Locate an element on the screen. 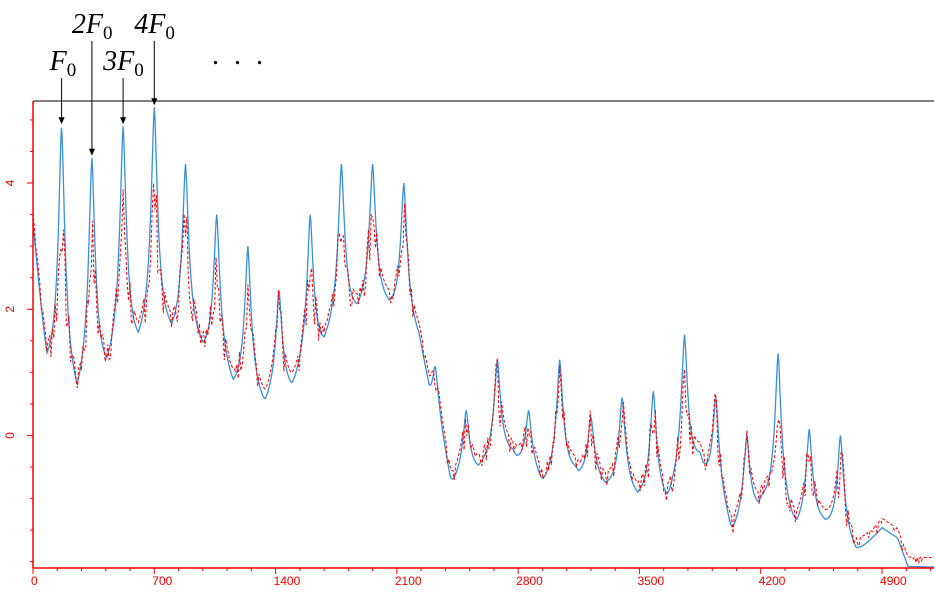  ellipsis-label: . . . is located at coordinates (239, 55).